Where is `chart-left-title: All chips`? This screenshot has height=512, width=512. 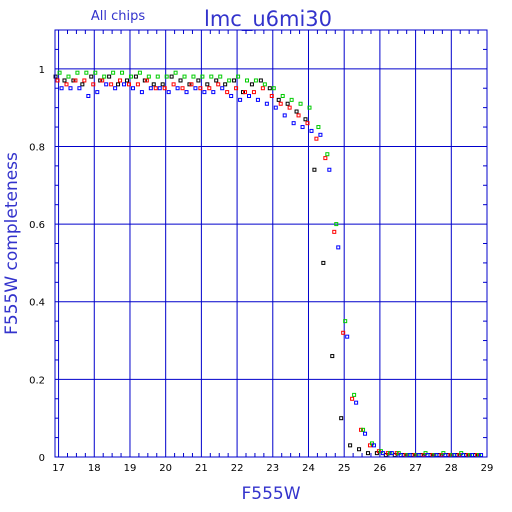 chart-left-title: All chips is located at coordinates (118, 16).